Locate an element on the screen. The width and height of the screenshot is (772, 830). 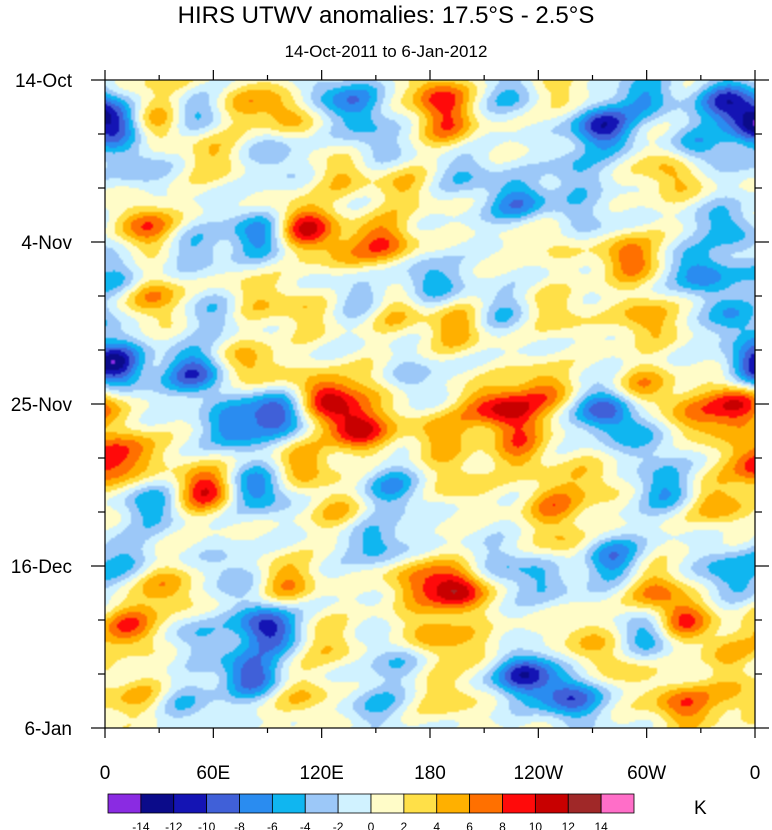
x-tick-label: 180 is located at coordinates (430, 773).